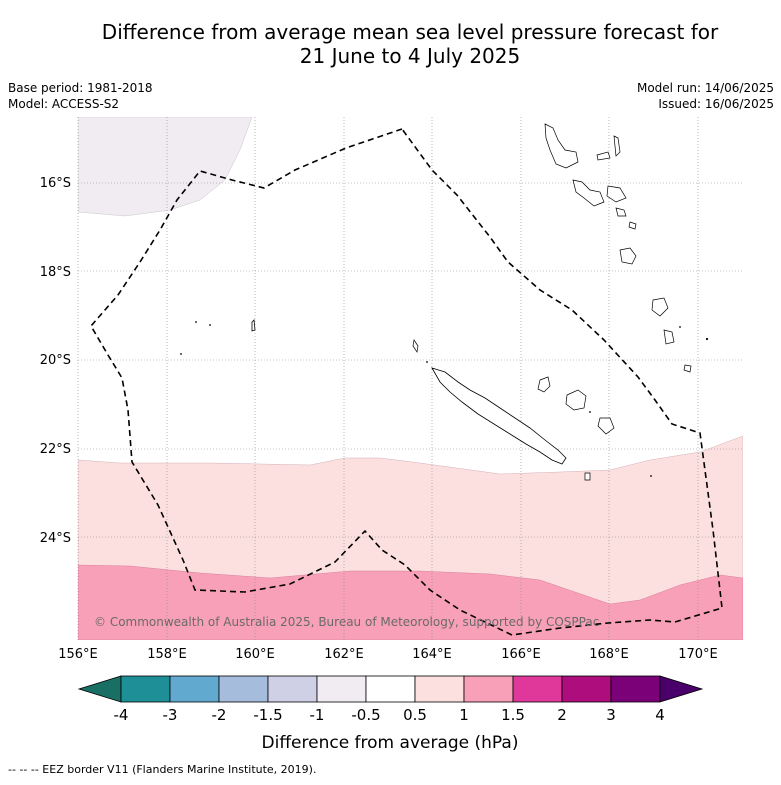 The width and height of the screenshot is (781, 785). What do you see at coordinates (80, 88) in the screenshot?
I see `base-period: Base period: 1981-2018` at bounding box center [80, 88].